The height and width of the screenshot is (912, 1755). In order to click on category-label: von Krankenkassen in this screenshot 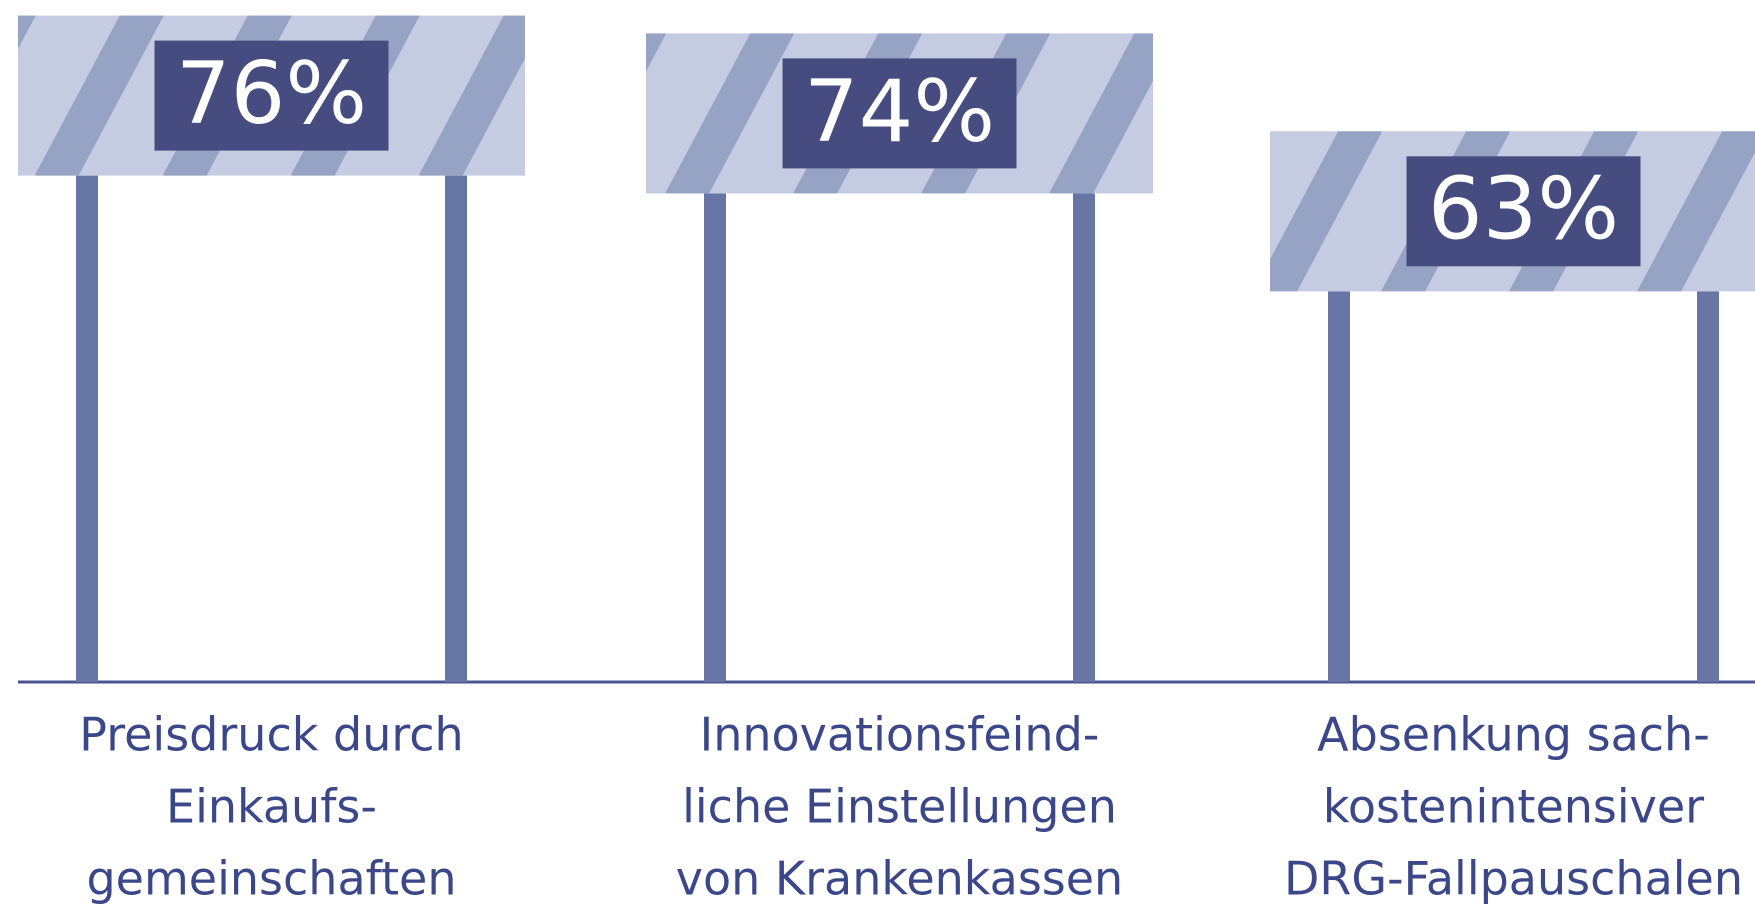, I will do `click(899, 879)`.